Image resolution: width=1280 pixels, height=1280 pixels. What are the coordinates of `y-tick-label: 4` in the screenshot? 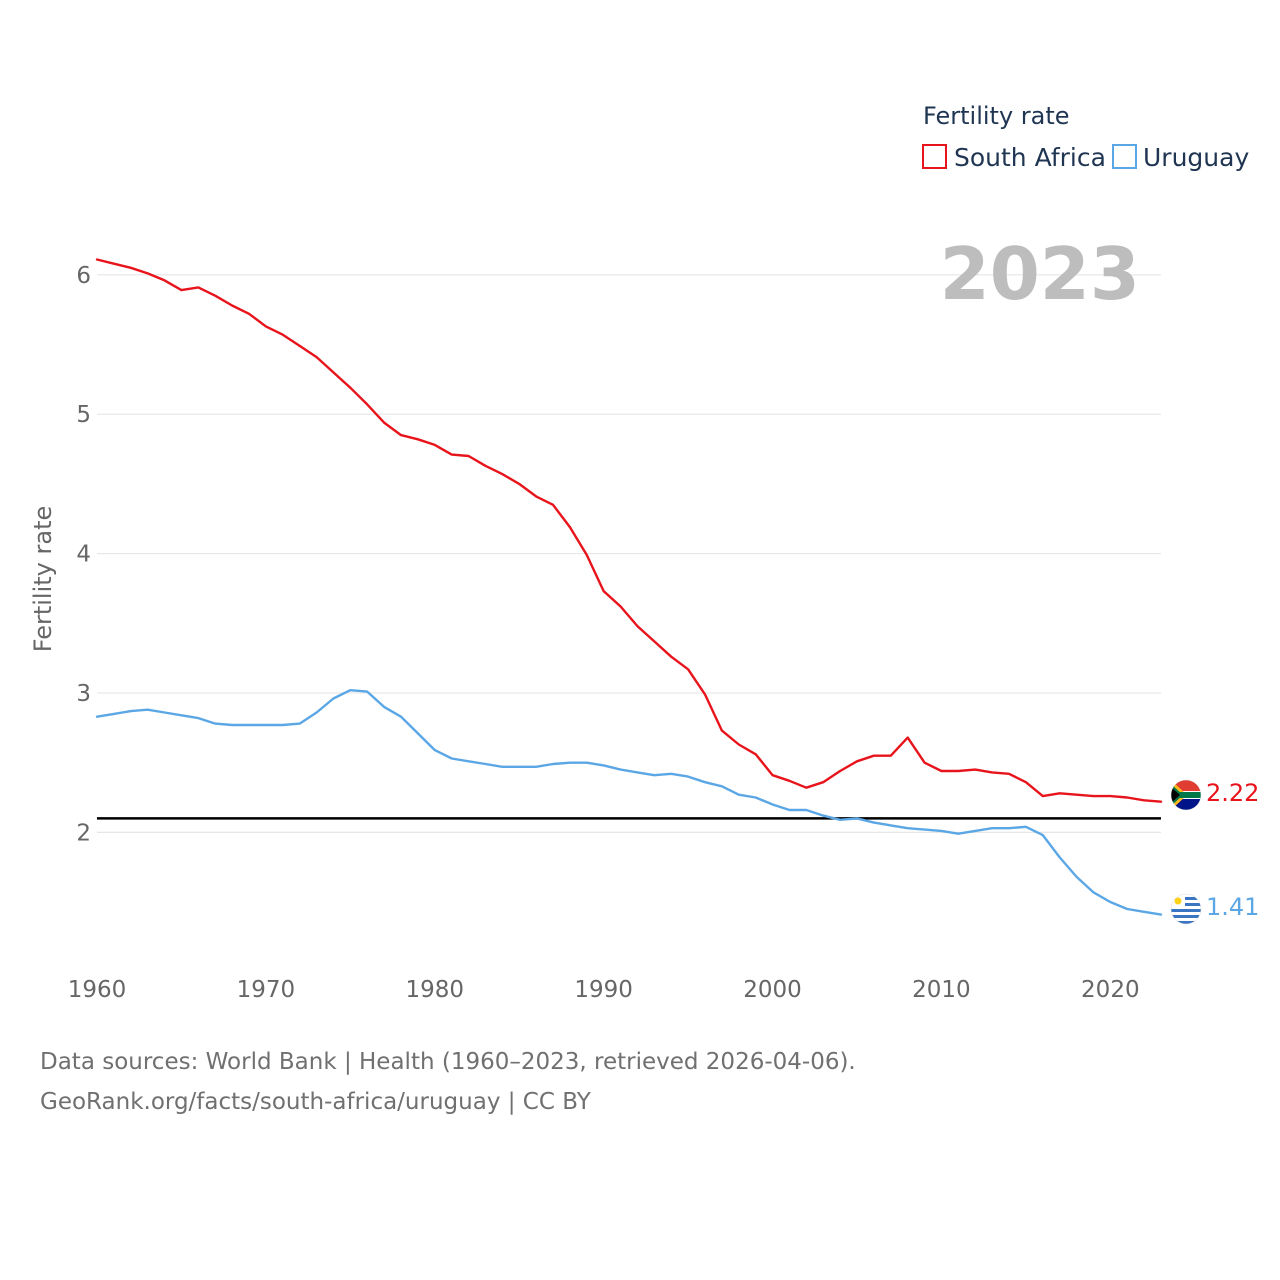 It's located at (83, 555).